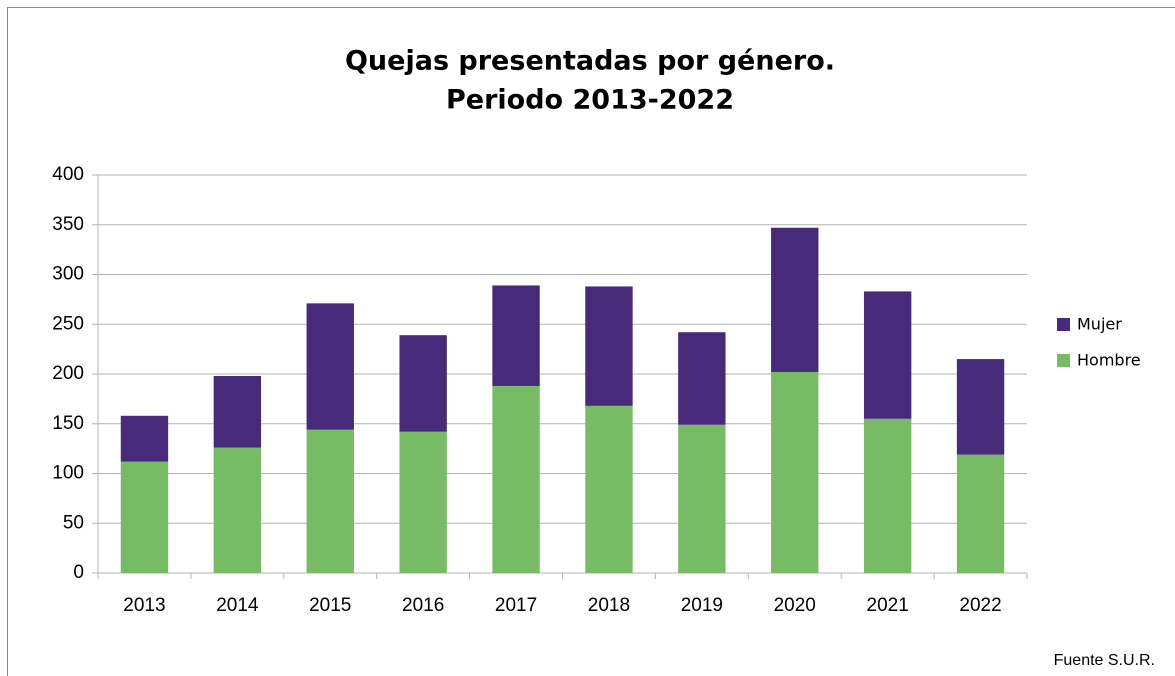 The width and height of the screenshot is (1175, 676). I want to click on x-tick-label: 2014, so click(237, 605).